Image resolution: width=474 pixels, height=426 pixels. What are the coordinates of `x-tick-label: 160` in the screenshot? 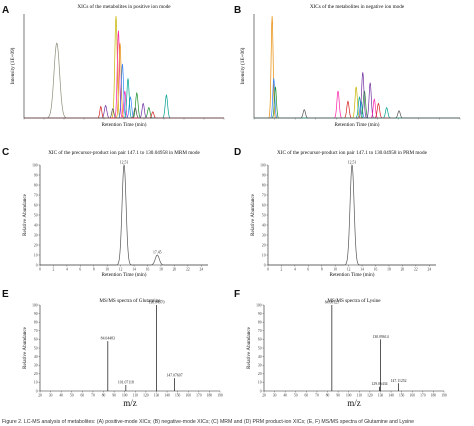 It's located at (413, 396).